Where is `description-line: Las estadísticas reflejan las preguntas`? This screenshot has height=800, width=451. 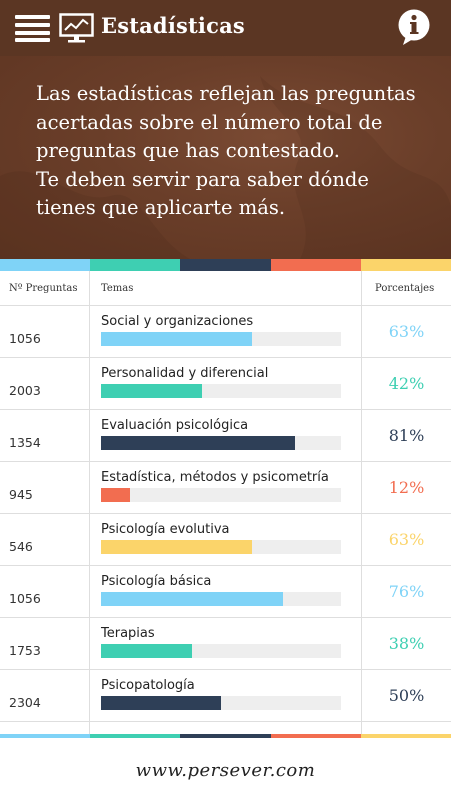 description-line: Las estadísticas reflejan las preguntas is located at coordinates (226, 93).